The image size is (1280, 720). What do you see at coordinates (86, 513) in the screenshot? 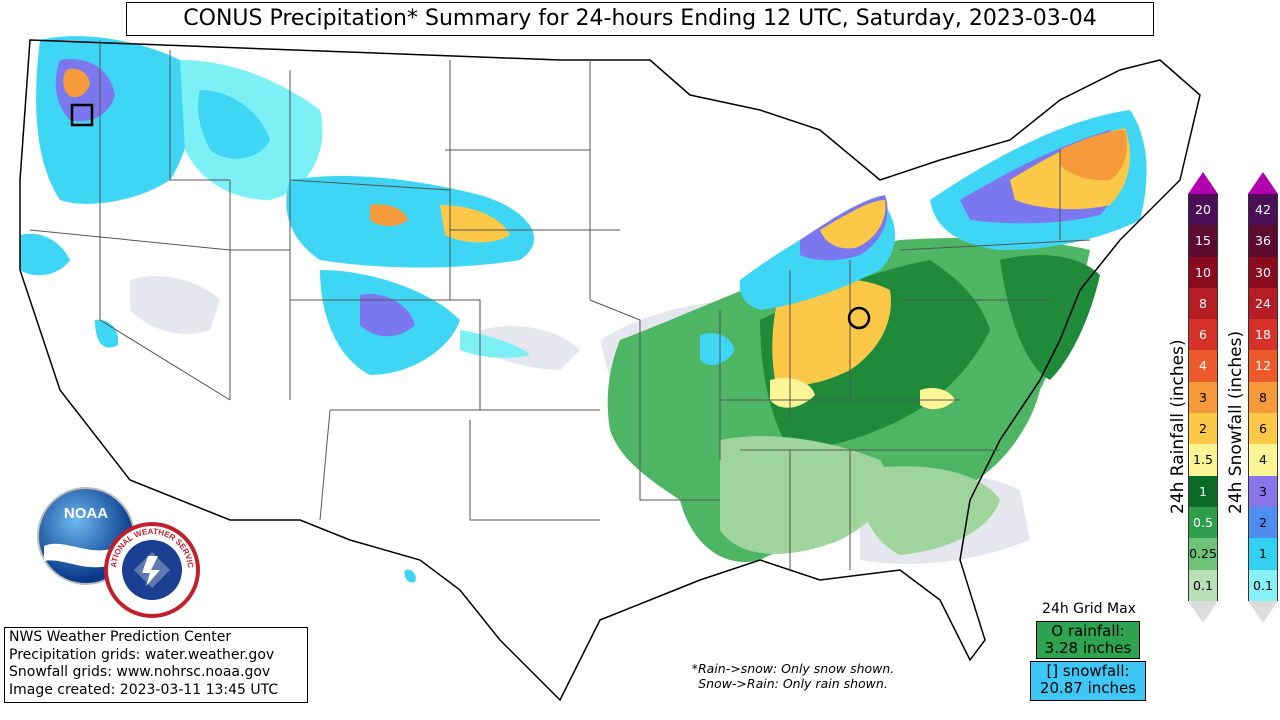
I see `noaa-logo-text: NOAA` at bounding box center [86, 513].